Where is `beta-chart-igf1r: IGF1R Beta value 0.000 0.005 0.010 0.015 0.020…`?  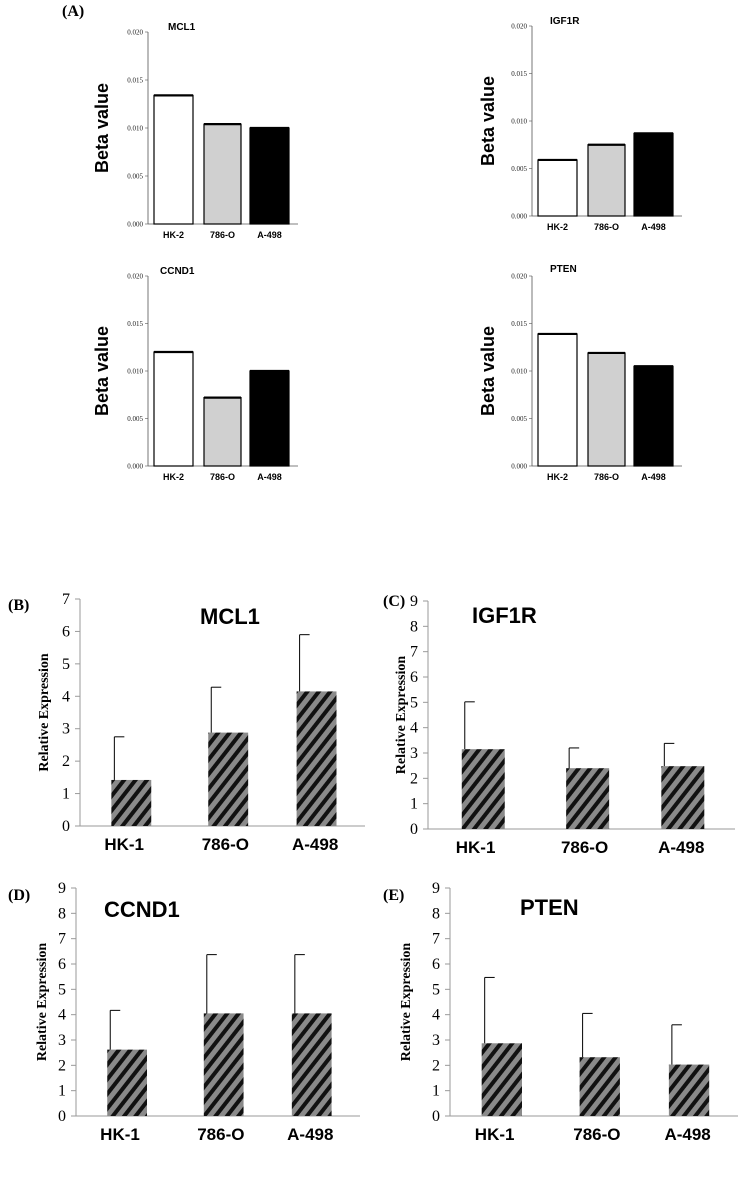 beta-chart-igf1r: IGF1R Beta value 0.000 0.005 0.010 0.015 0.020… is located at coordinates (580, 124).